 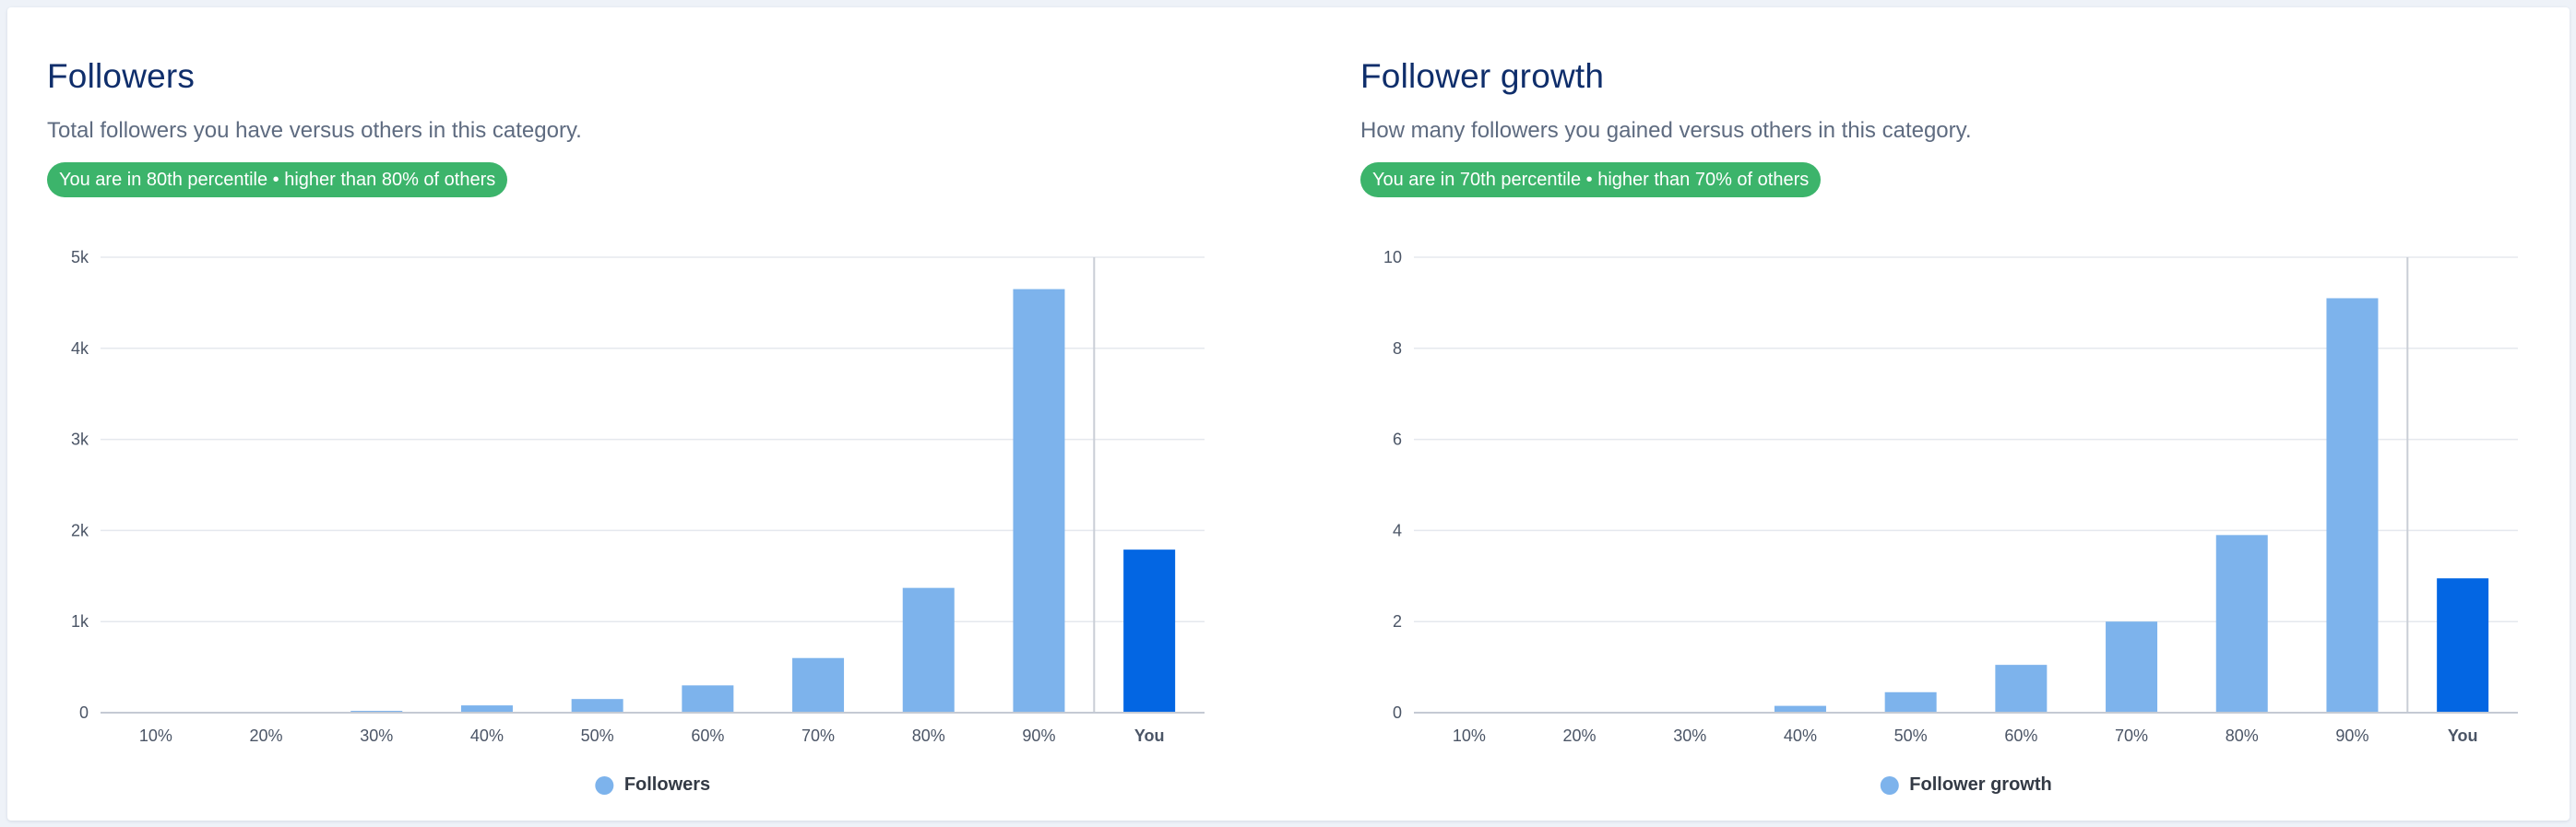 What do you see at coordinates (1397, 348) in the screenshot?
I see `y-tick-label: 8` at bounding box center [1397, 348].